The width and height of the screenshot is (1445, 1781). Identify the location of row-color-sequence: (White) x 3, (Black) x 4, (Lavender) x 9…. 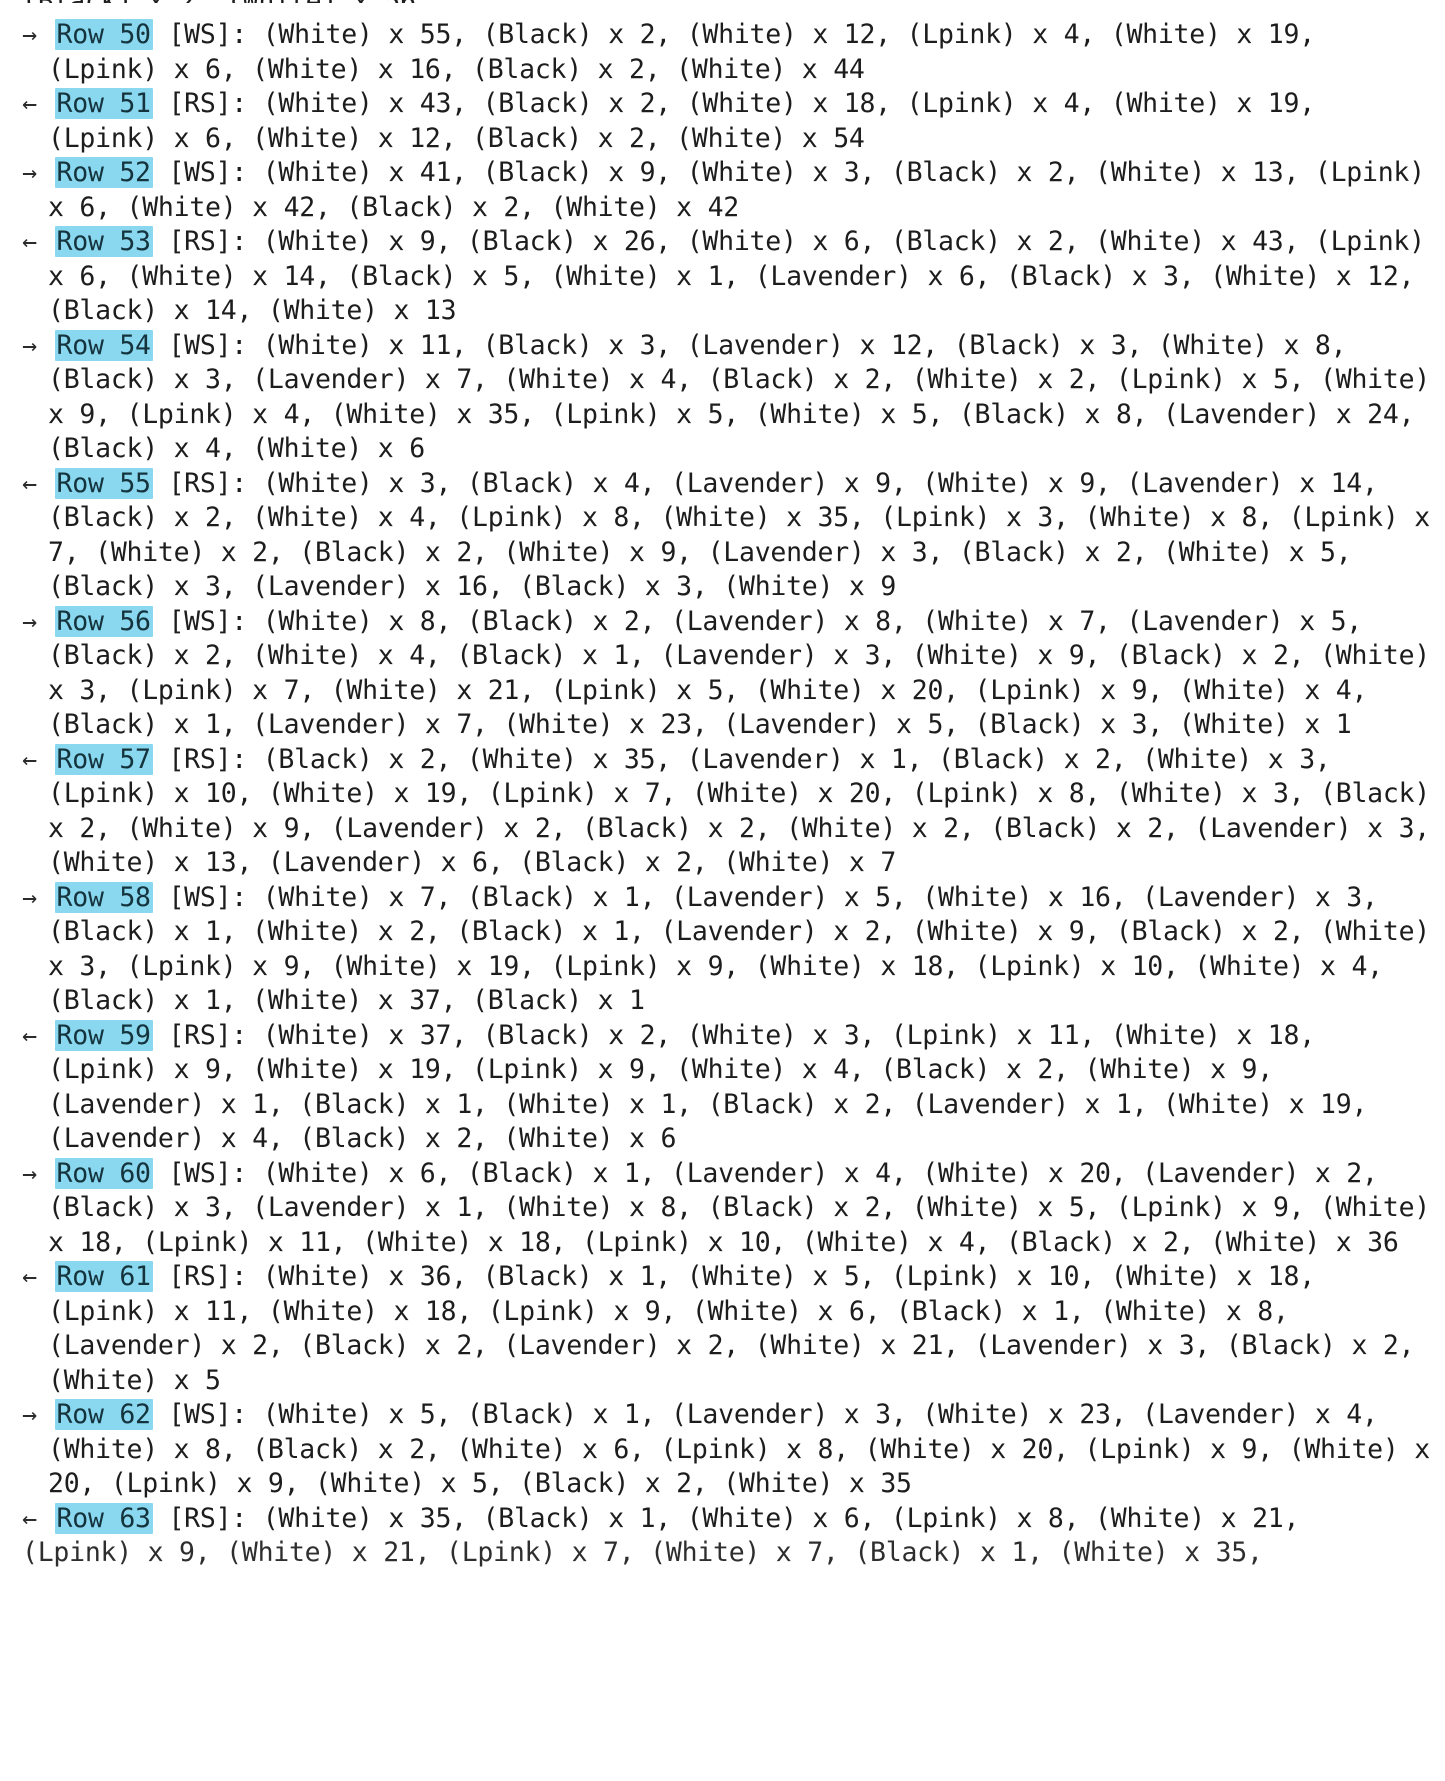
(746, 535).